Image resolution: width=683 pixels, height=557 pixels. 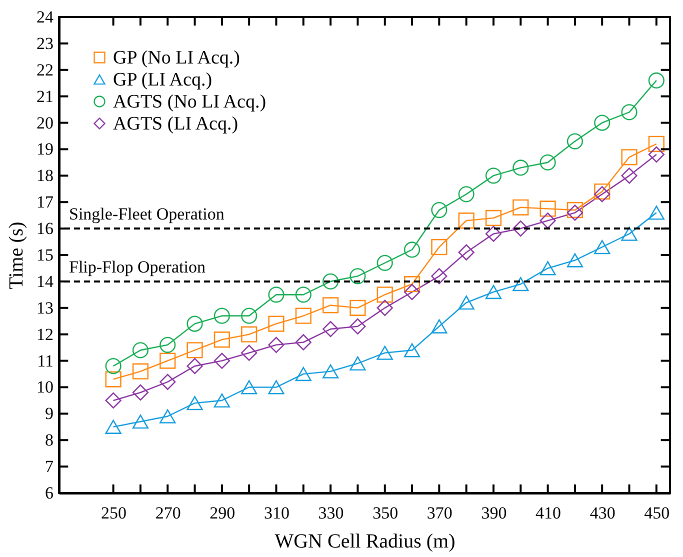 I want to click on x-tick-label: 310, so click(x=277, y=513).